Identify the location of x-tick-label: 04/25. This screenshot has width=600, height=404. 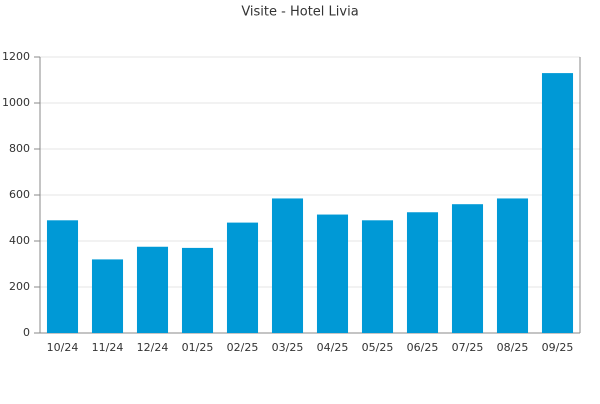
(333, 347).